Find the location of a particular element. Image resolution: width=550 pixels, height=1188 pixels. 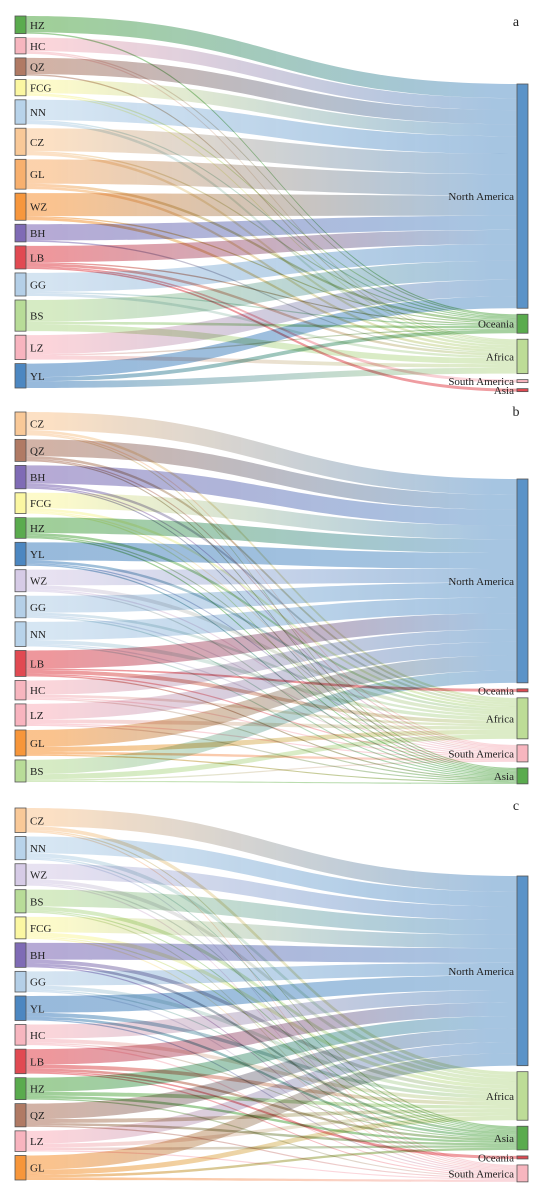

flow-lb-to-south-america is located at coordinates (271, 1124).